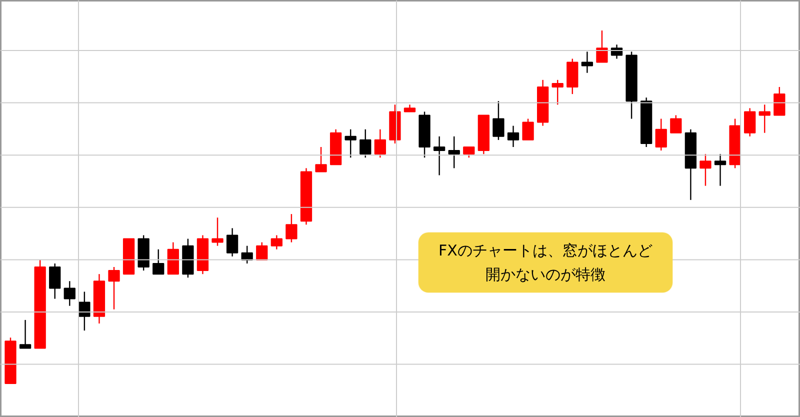 Image resolution: width=800 pixels, height=417 pixels. I want to click on annotation: FXのチャートは、窓がほとんど, so click(545, 251).